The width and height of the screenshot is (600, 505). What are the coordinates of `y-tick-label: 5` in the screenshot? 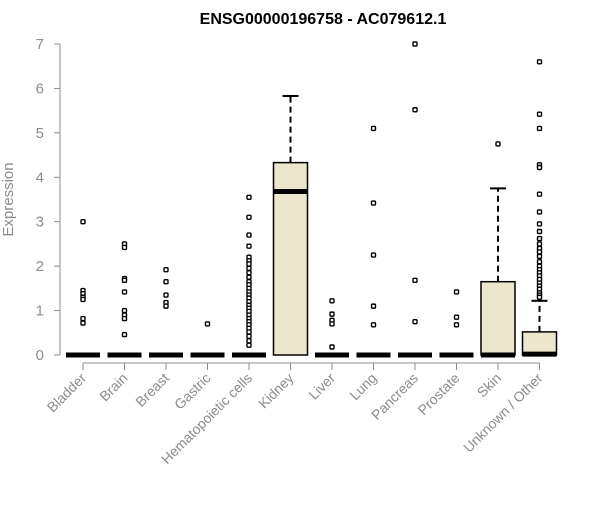 It's located at (40, 133).